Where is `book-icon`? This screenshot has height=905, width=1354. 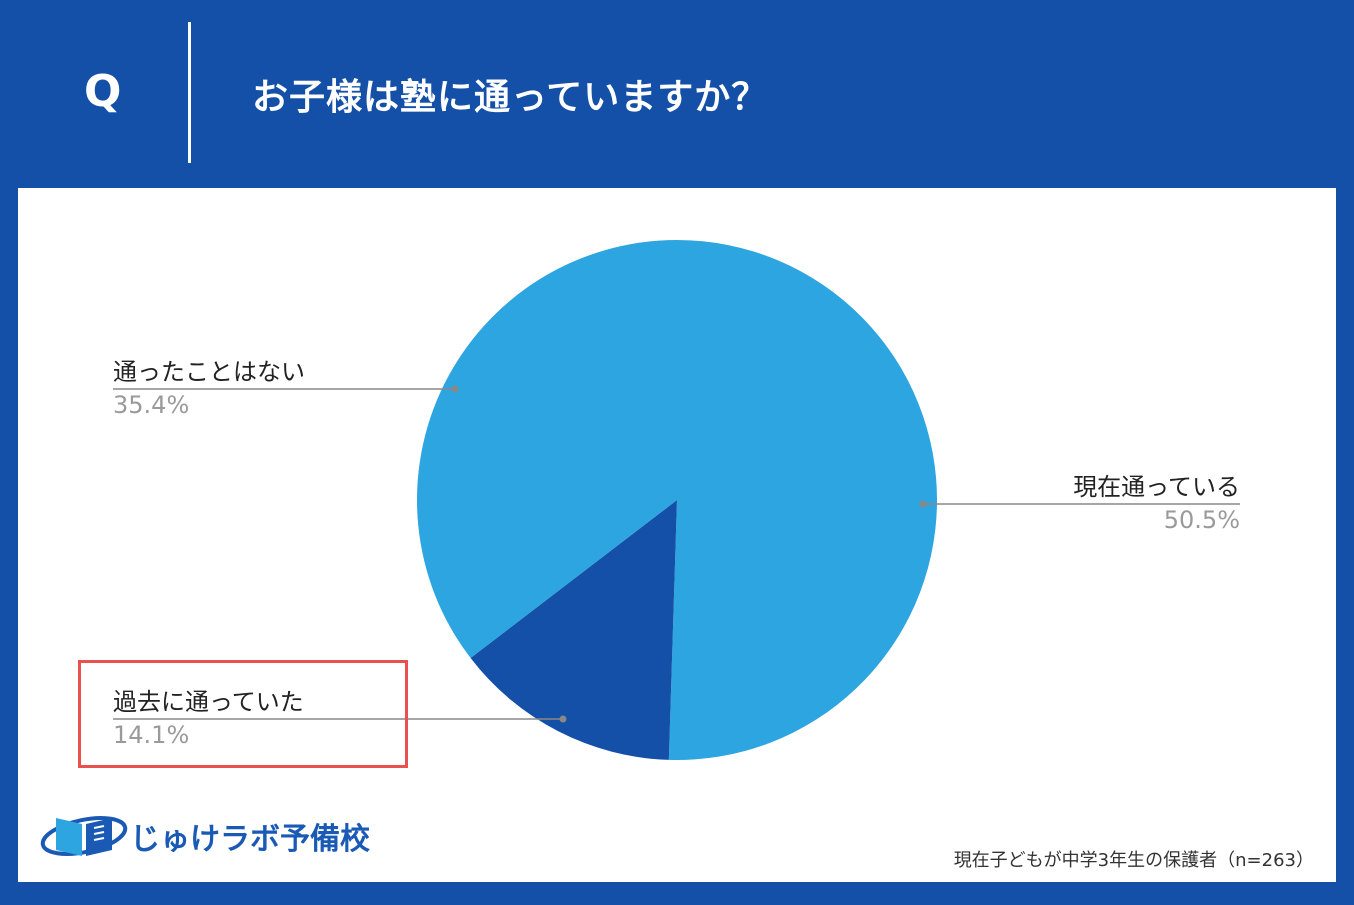
book-icon is located at coordinates (84, 836).